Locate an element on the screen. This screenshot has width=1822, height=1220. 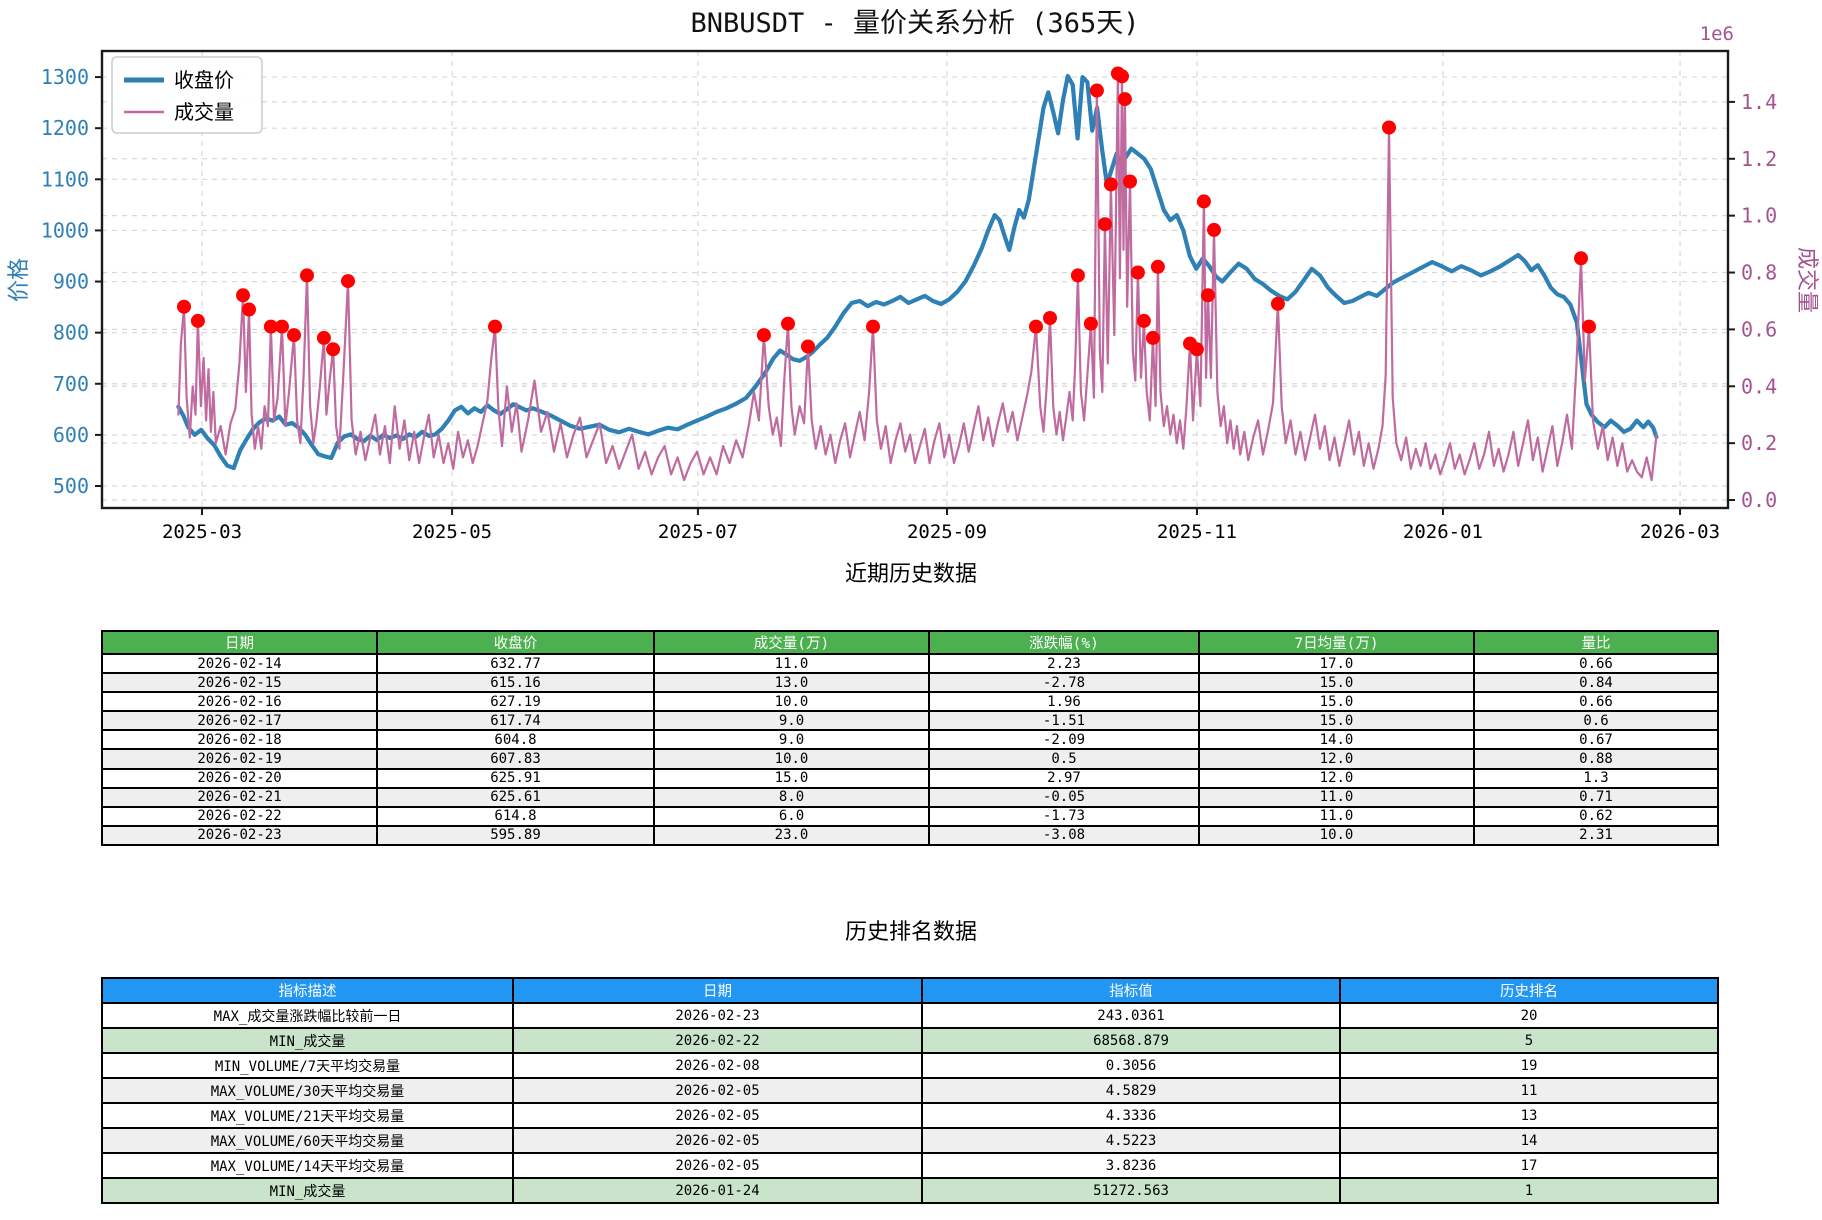
table-header-row: 日期 收盘价 成交量(万) 涨跌幅(%) 7日均量(万) 量比 is located at coordinates (910, 642).